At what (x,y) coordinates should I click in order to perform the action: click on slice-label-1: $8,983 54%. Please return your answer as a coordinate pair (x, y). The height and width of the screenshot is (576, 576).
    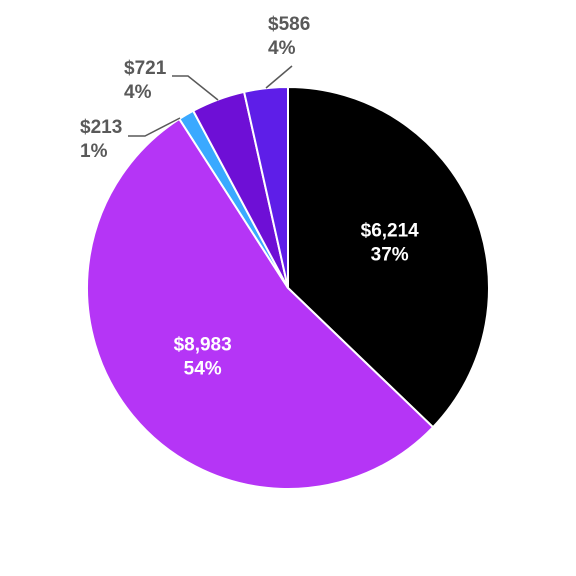
    Looking at the image, I should click on (203, 356).